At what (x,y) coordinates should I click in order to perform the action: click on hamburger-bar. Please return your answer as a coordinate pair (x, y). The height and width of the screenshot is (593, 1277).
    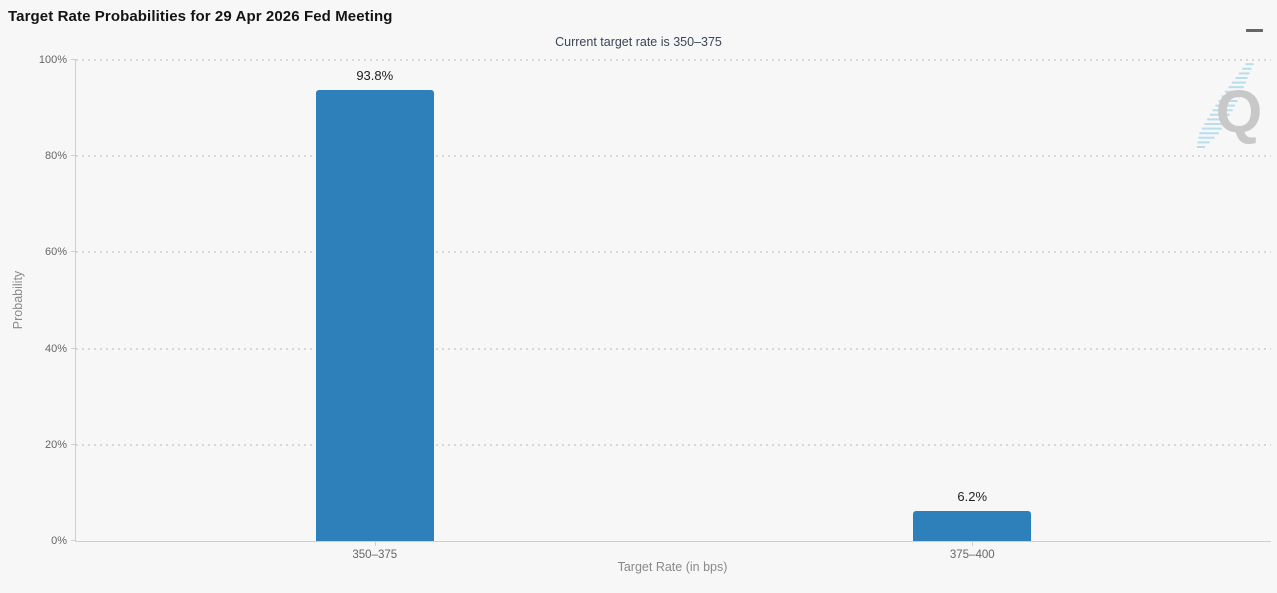
    Looking at the image, I should click on (1254, 30).